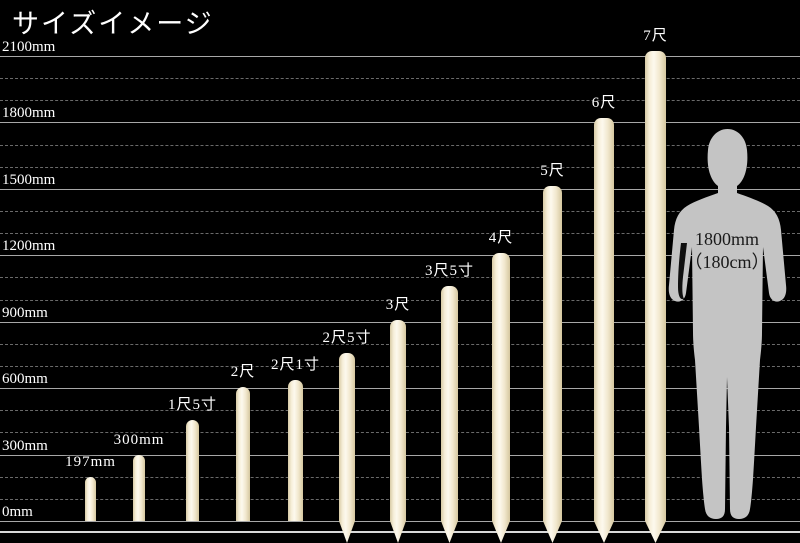  What do you see at coordinates (29, 246) in the screenshot?
I see `y-axis-tick-label: 1200mm` at bounding box center [29, 246].